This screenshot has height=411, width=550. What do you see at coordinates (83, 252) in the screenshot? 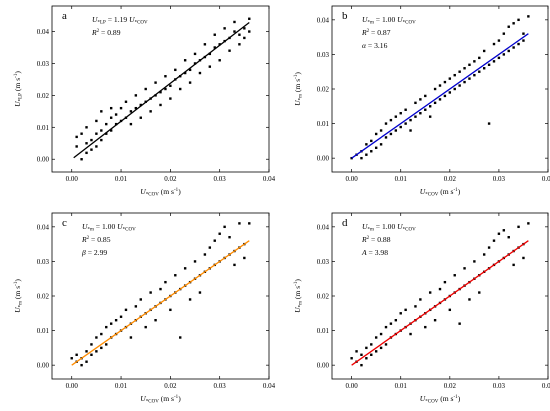
I see `annot-symbol: β` at bounding box center [83, 252].